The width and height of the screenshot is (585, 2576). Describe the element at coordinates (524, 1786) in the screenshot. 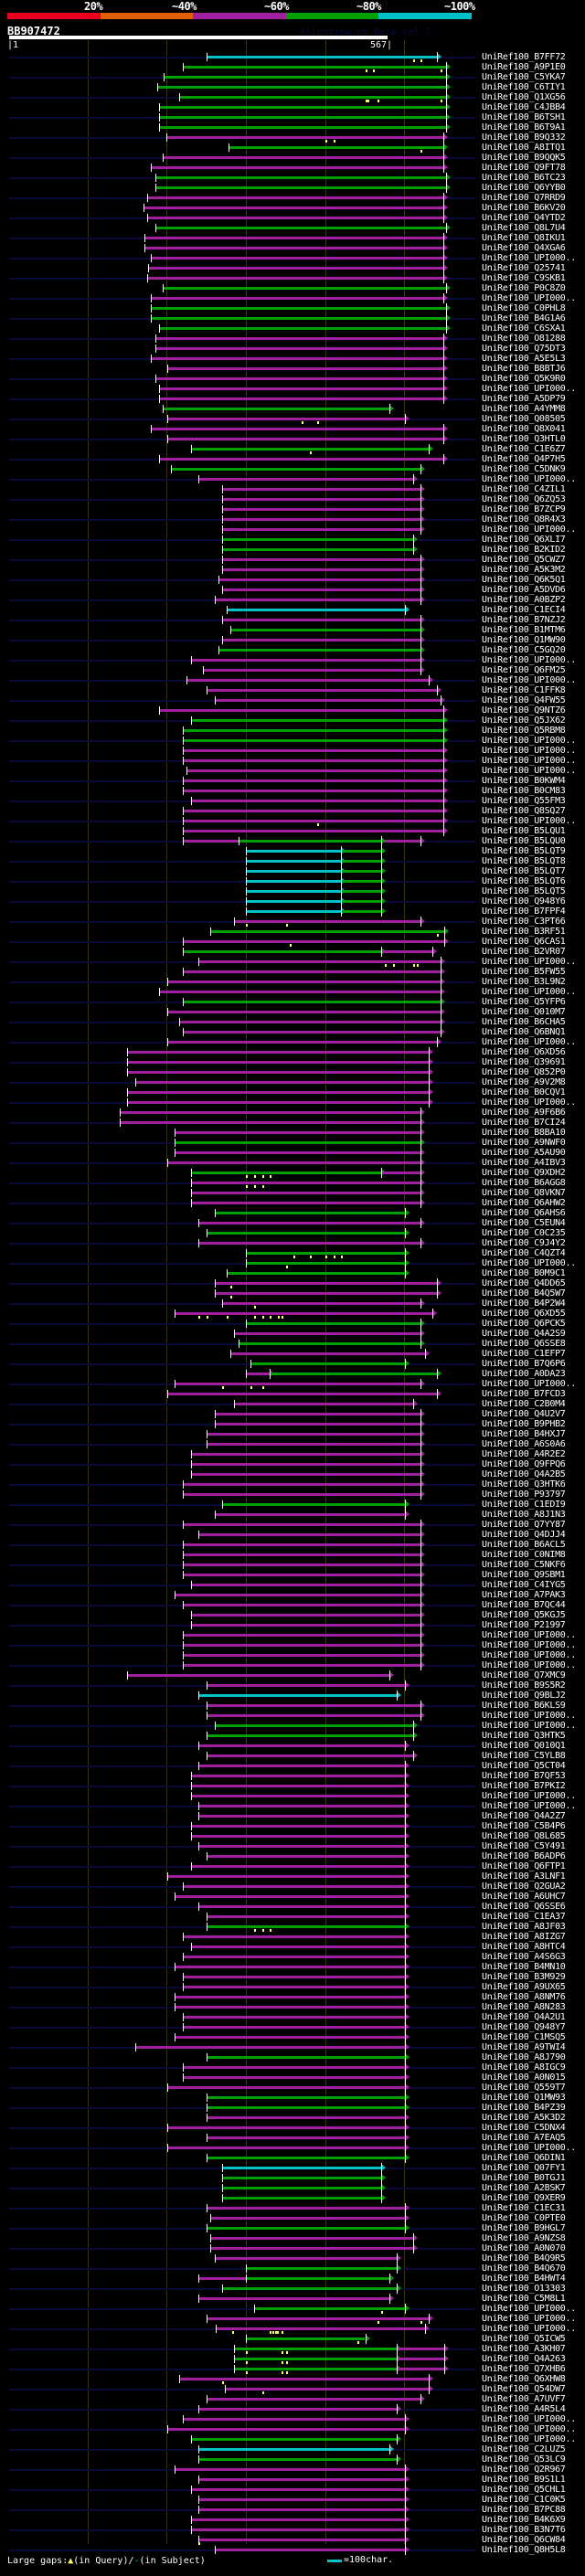

I see `hit-id-link: UniRef100_B7PKI2` at that location.